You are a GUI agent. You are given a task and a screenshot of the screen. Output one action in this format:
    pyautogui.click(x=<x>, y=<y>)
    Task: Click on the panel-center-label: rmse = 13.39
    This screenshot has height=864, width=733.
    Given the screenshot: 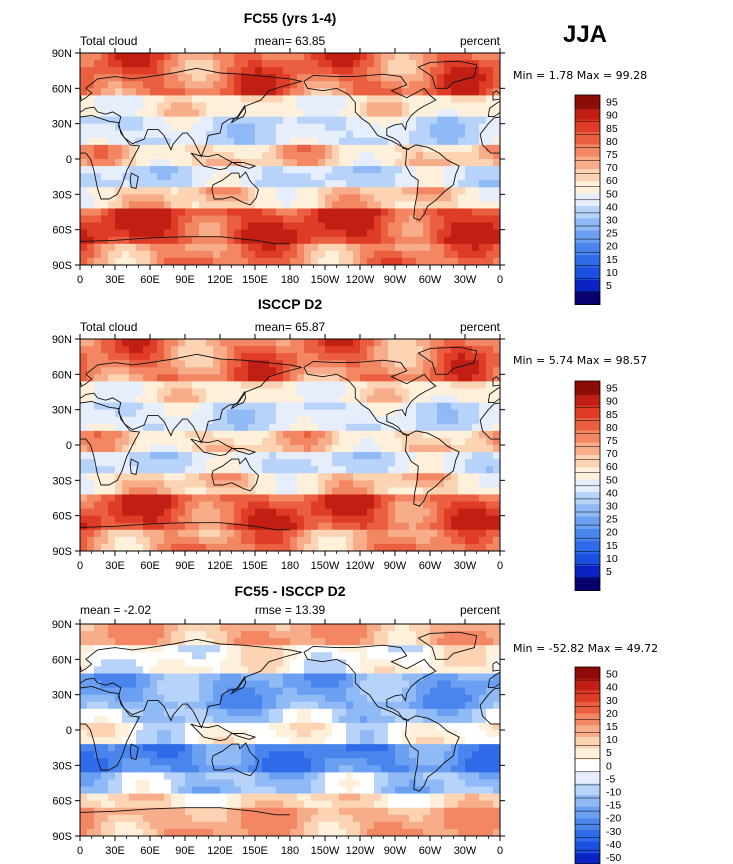 What is the action you would take?
    pyautogui.click(x=290, y=610)
    